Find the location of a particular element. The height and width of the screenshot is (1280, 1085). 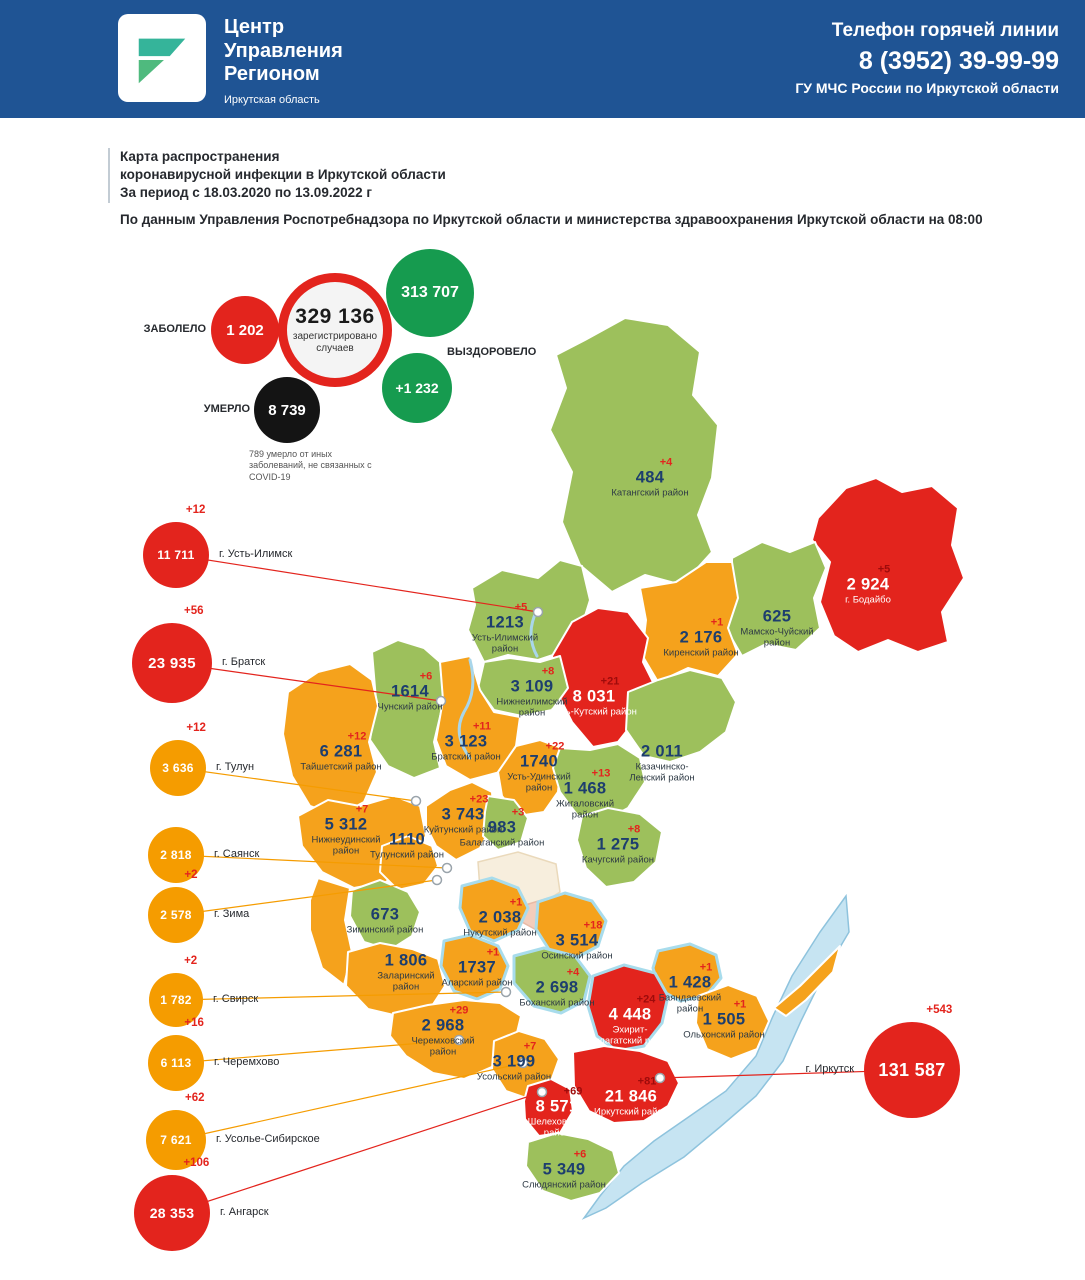

district-delta: +81 is located at coordinates (647, 1081).